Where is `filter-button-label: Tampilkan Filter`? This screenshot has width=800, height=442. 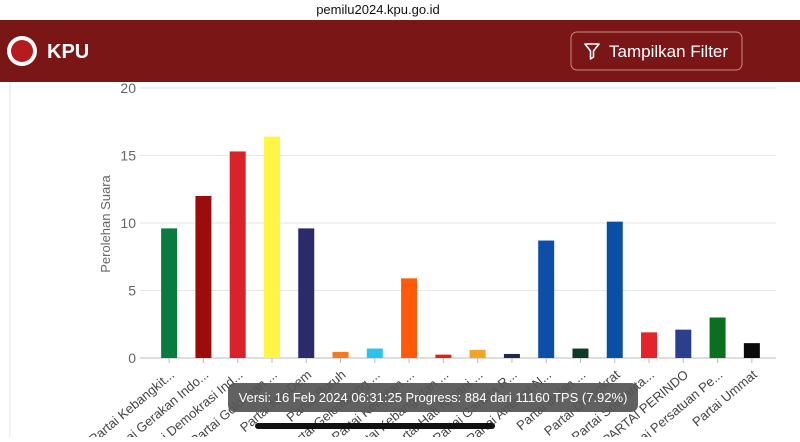
filter-button-label: Tampilkan Filter is located at coordinates (668, 51).